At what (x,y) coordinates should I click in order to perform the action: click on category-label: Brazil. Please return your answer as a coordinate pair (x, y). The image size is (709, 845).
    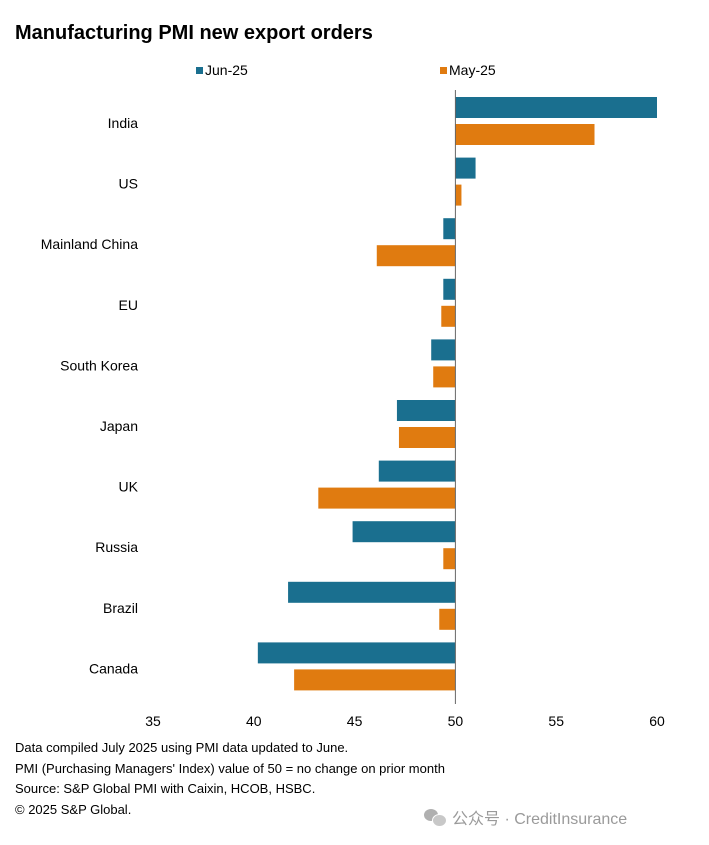
    Looking at the image, I should click on (120, 608).